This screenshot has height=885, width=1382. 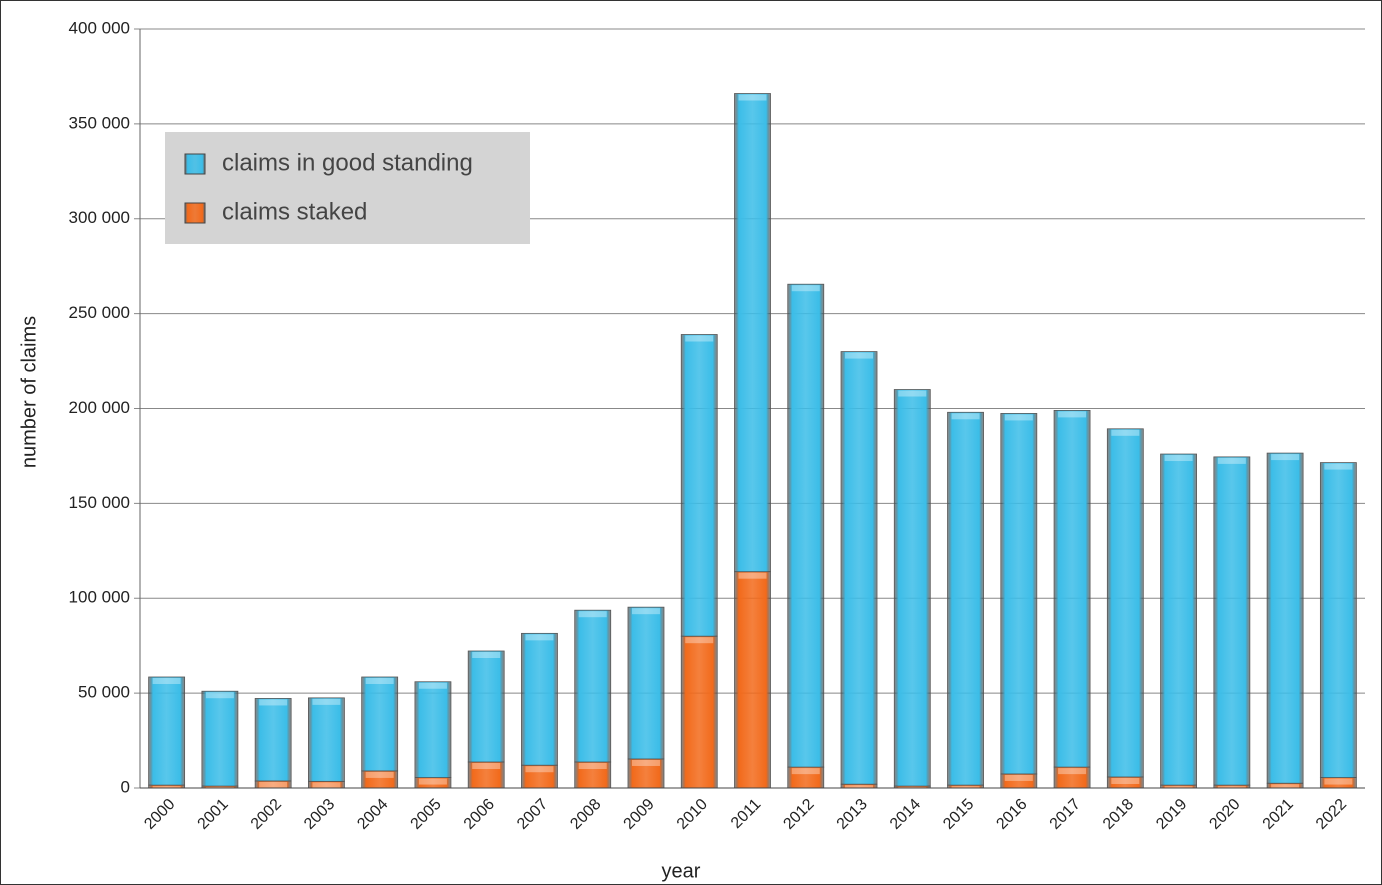 What do you see at coordinates (99, 312) in the screenshot?
I see `y-tick-label: 250 000` at bounding box center [99, 312].